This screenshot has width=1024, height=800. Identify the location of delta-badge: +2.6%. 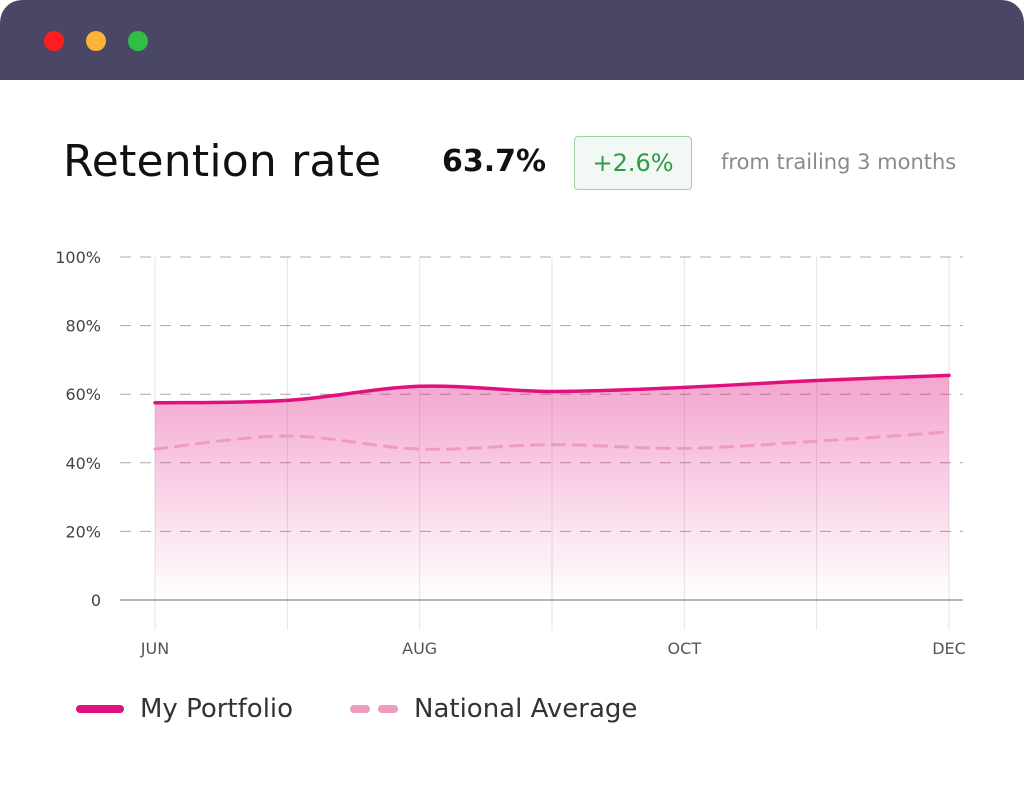
(633, 163).